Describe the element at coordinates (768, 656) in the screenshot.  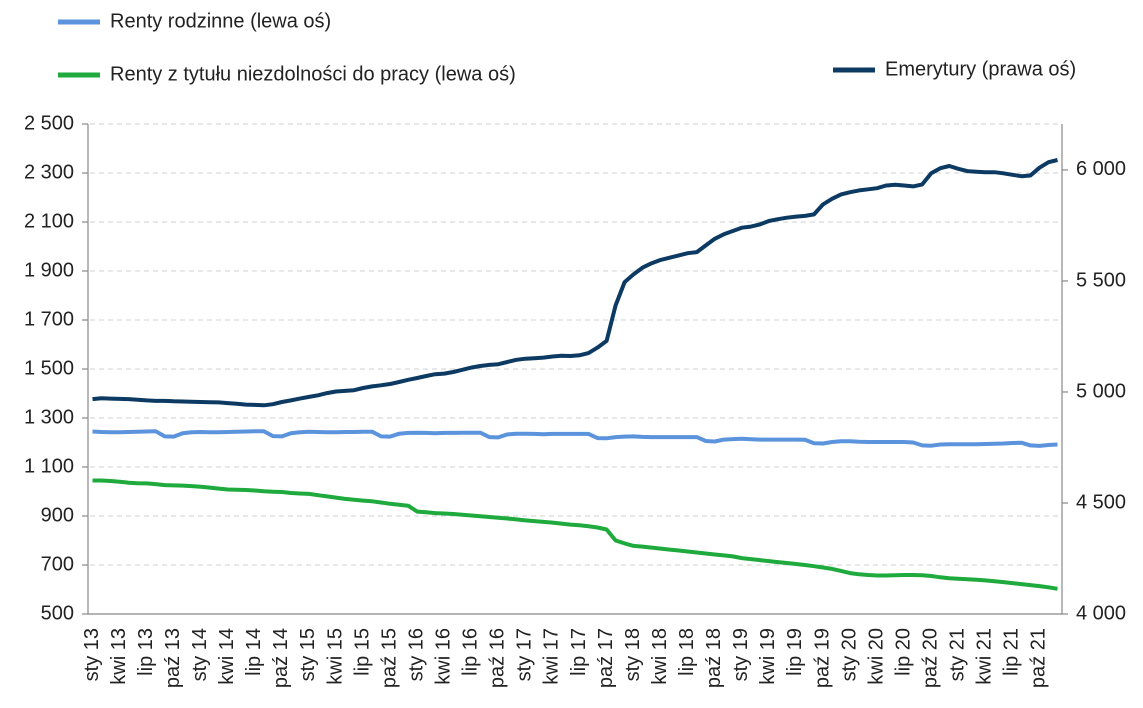
I see `x-tick-label: kwi 19` at that location.